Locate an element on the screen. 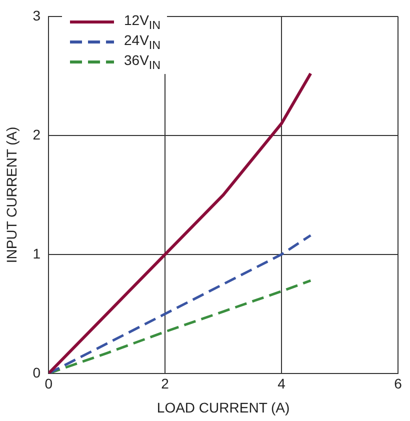 The height and width of the screenshot is (421, 410). x-axis-title: LOAD CURRENT (A) is located at coordinates (223, 407).